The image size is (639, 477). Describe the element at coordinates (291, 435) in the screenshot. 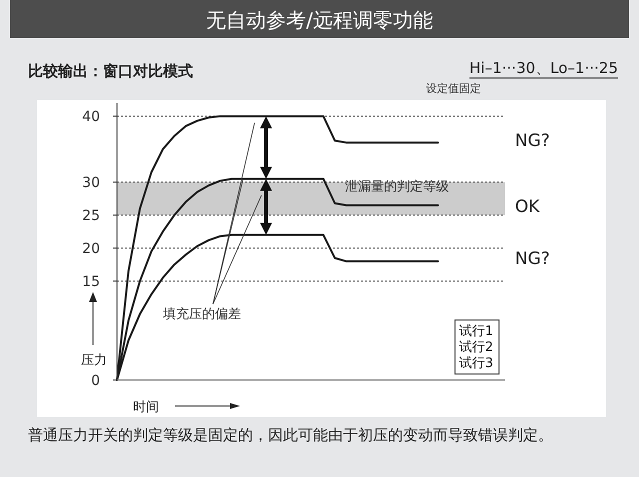

I see `text: 普通压力开关的判定等级是固定的，因此可能由于初压的变动而导致错误判定。` at that location.